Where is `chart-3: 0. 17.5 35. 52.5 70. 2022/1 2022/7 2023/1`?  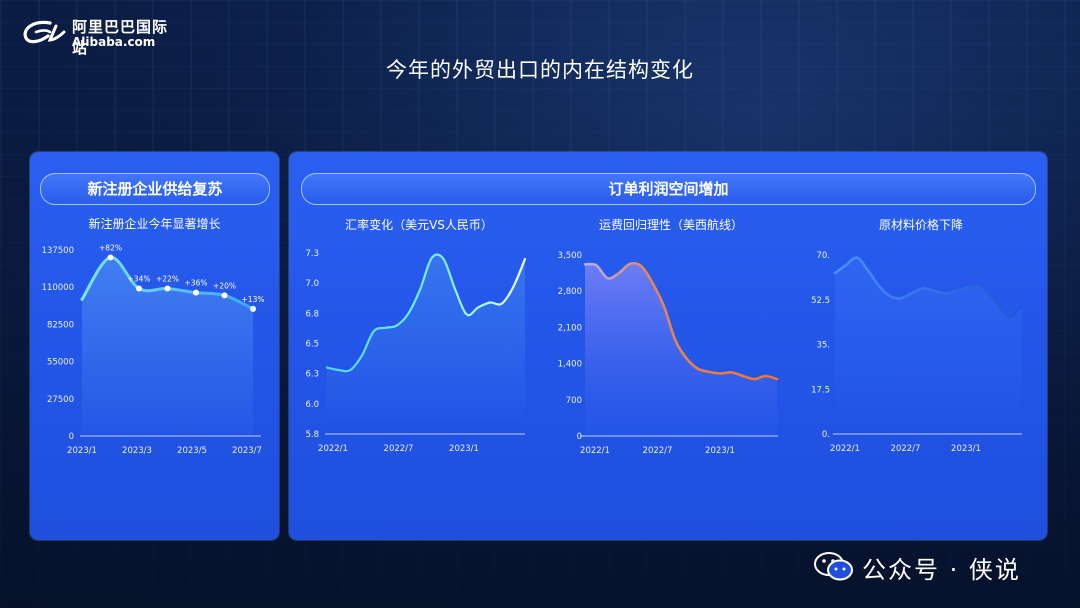 chart-3: 0. 17.5 35. 52.5 70. 2022/1 2022/7 2023/1 is located at coordinates (917, 352).